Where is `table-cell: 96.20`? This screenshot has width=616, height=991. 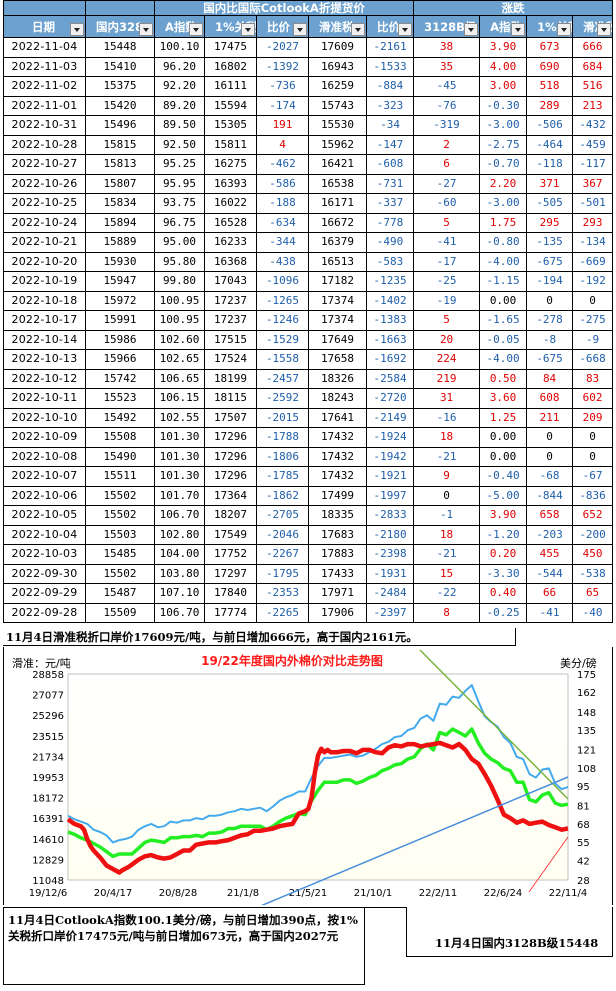 table-cell: 96.20 is located at coordinates (179, 66).